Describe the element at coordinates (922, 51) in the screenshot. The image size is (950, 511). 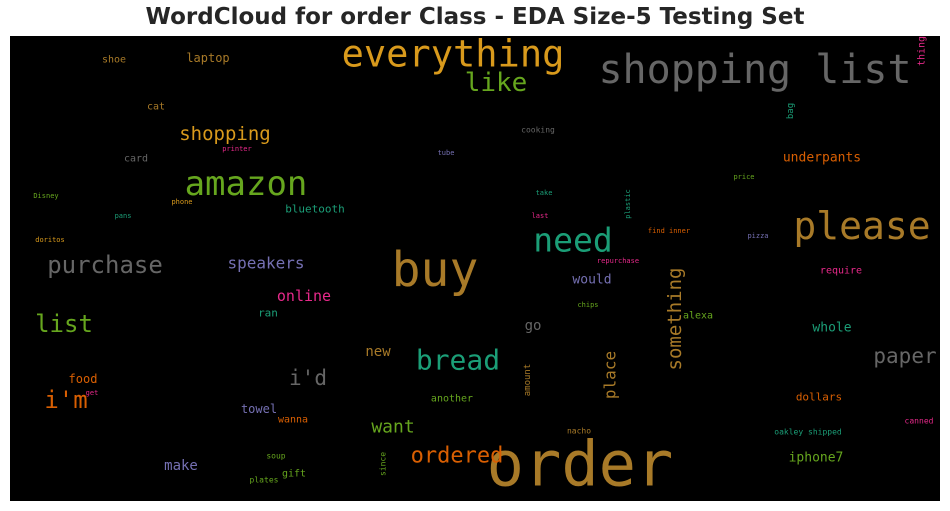
I see `word-thing: thing` at that location.